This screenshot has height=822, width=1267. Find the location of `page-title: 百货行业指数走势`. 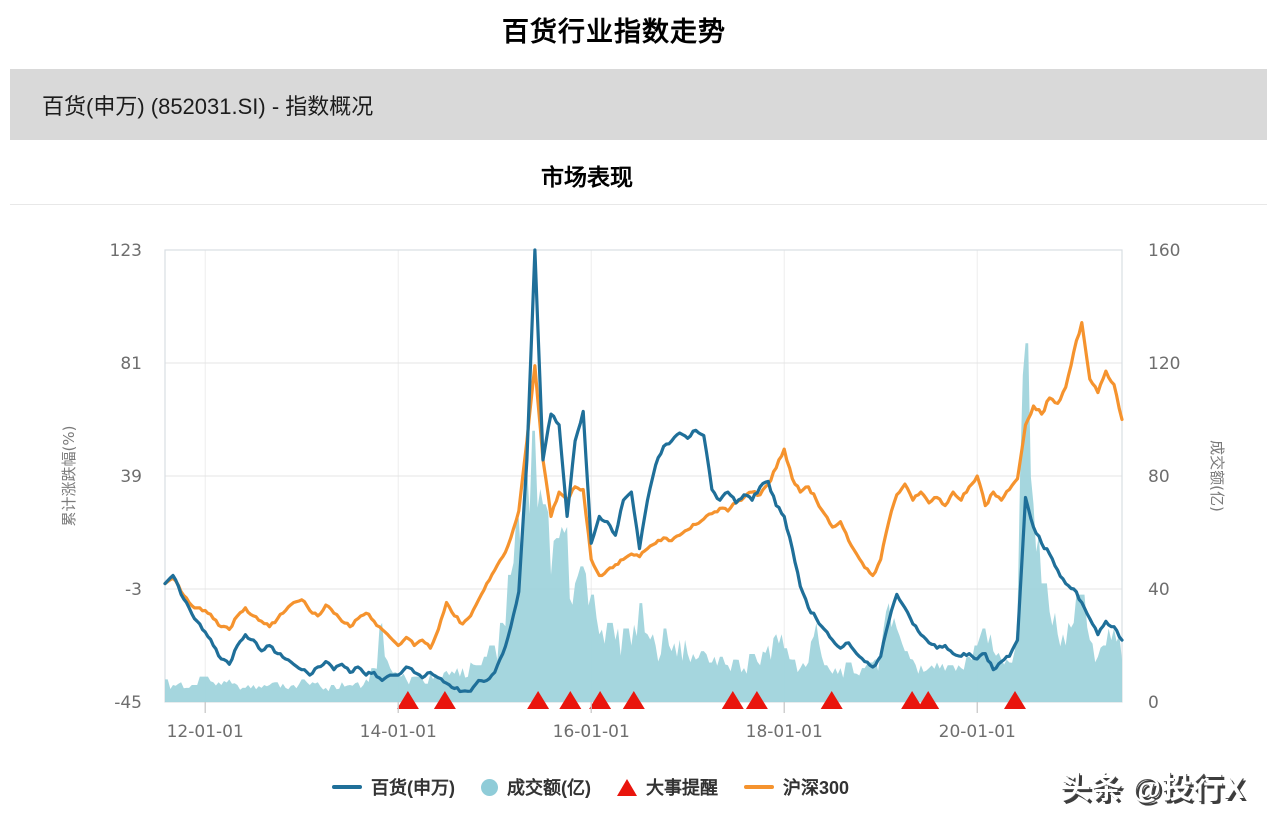

page-title: 百货行业指数走势 is located at coordinates (614, 32).